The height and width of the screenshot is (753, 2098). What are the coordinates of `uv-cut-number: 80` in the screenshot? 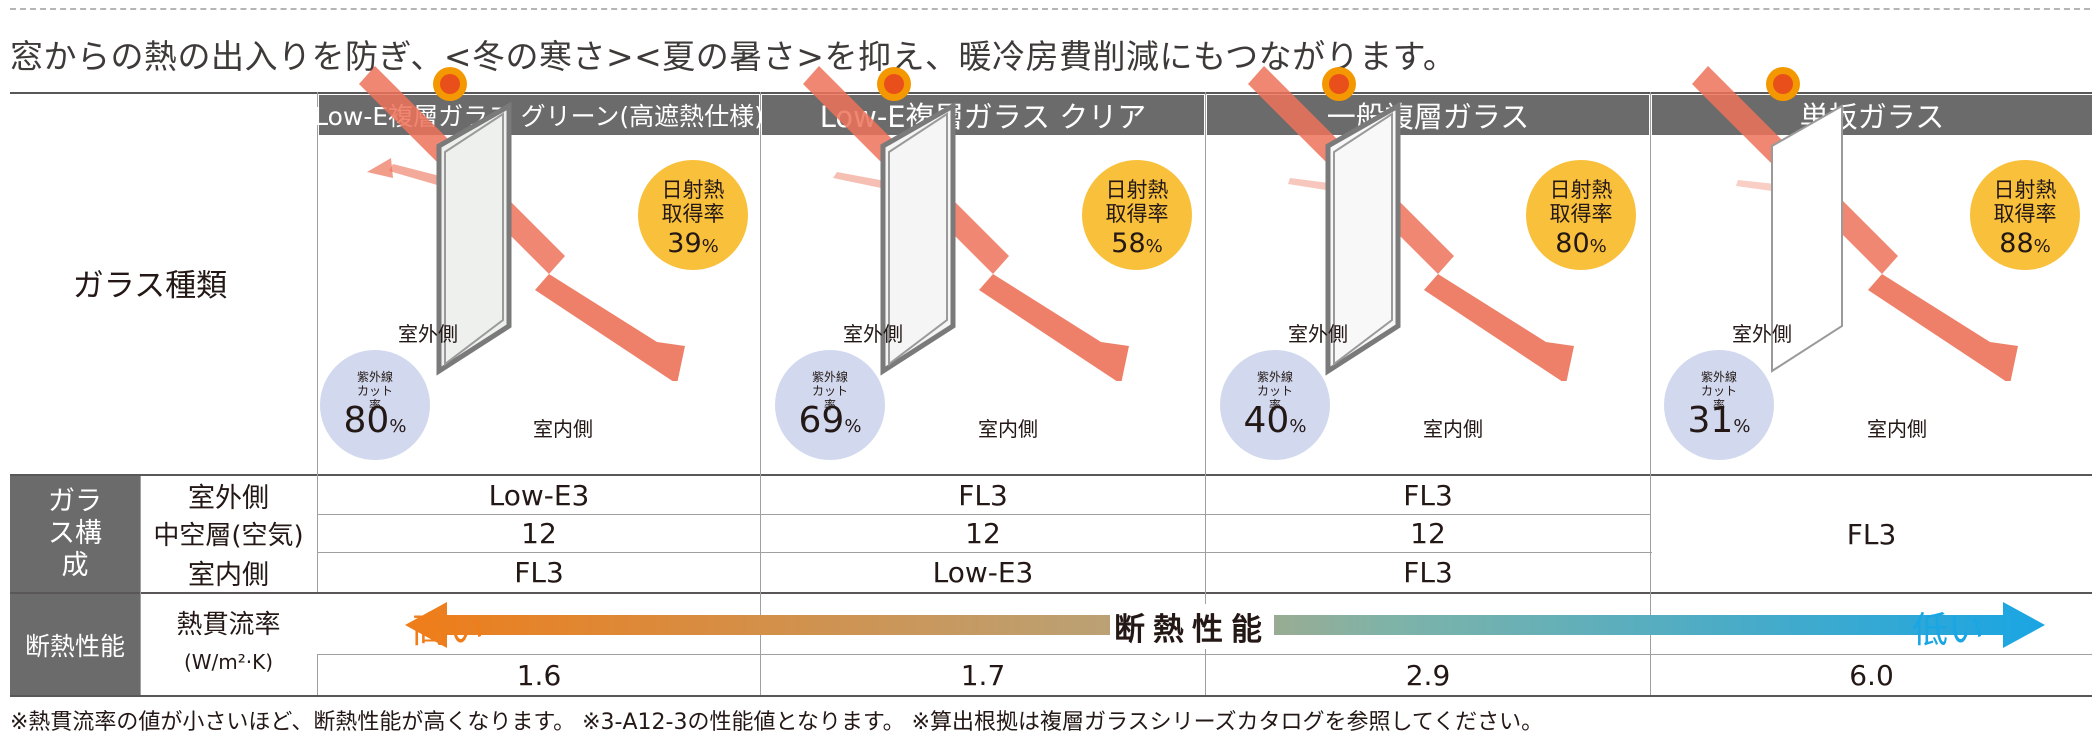 It's located at (366, 420).